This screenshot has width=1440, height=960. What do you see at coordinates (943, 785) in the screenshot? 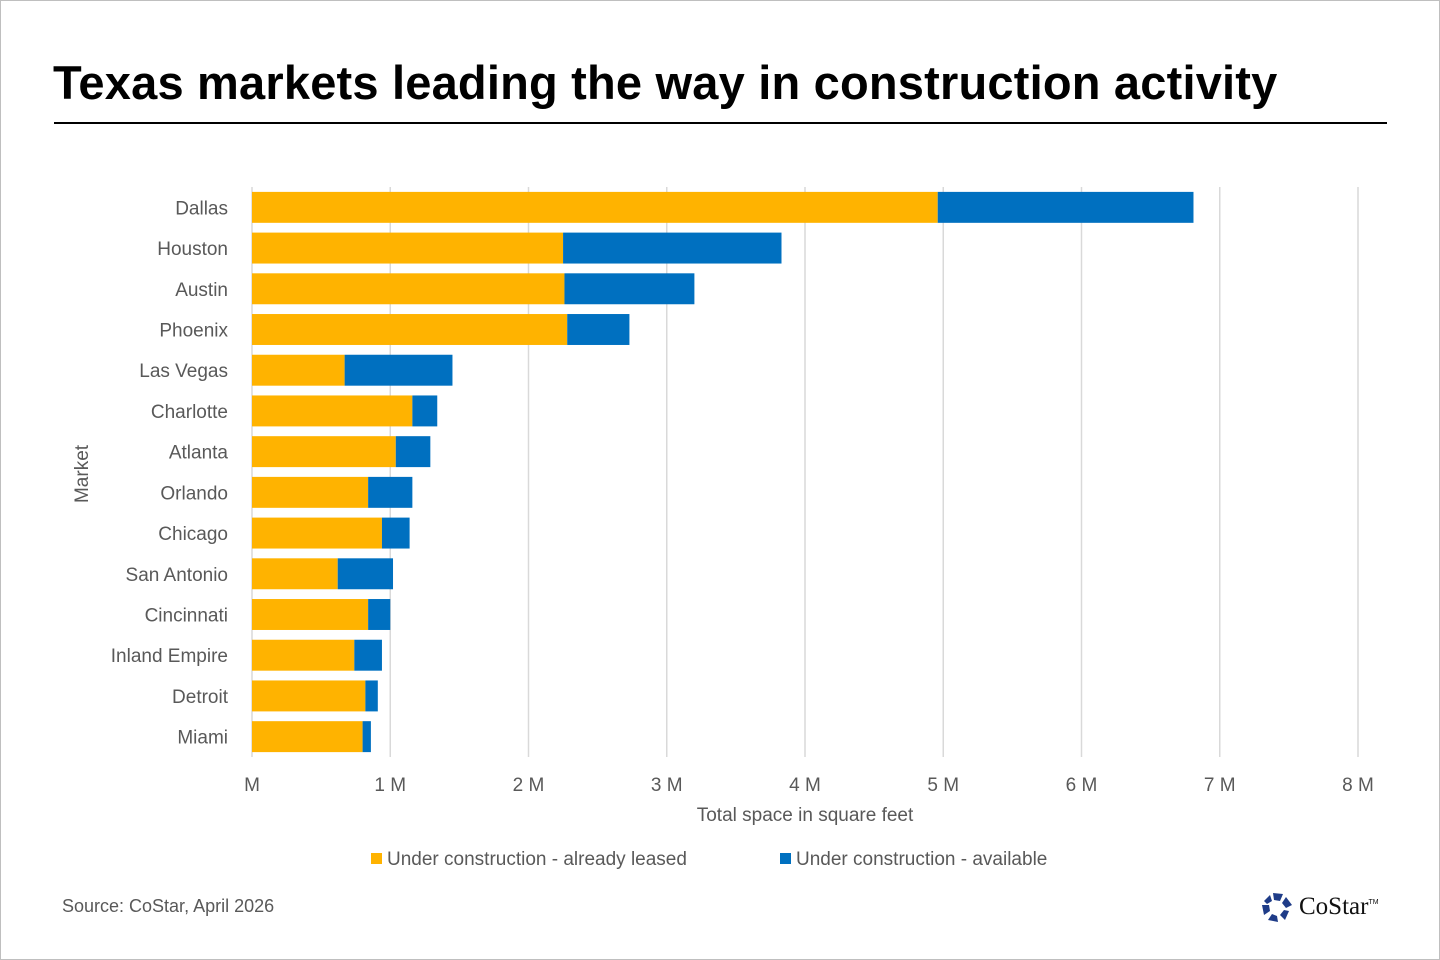
I see `x-tick-label: 5 M` at bounding box center [943, 785].